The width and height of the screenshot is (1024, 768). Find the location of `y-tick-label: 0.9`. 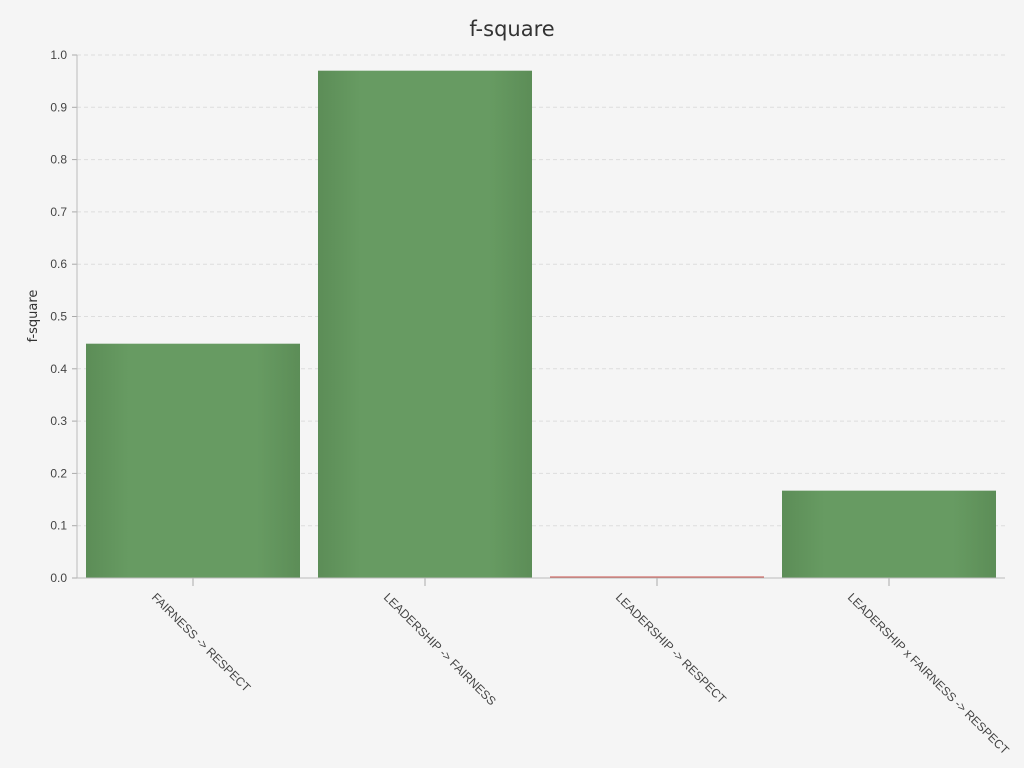

y-tick-label: 0.9 is located at coordinates (58, 107).